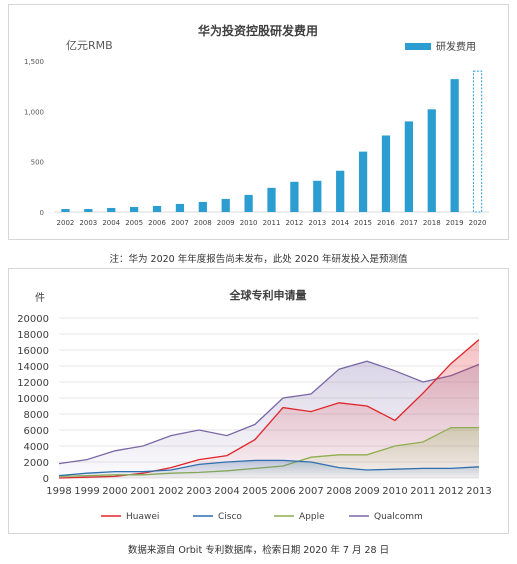  I want to click on y-tick-label: 500, so click(37, 163).